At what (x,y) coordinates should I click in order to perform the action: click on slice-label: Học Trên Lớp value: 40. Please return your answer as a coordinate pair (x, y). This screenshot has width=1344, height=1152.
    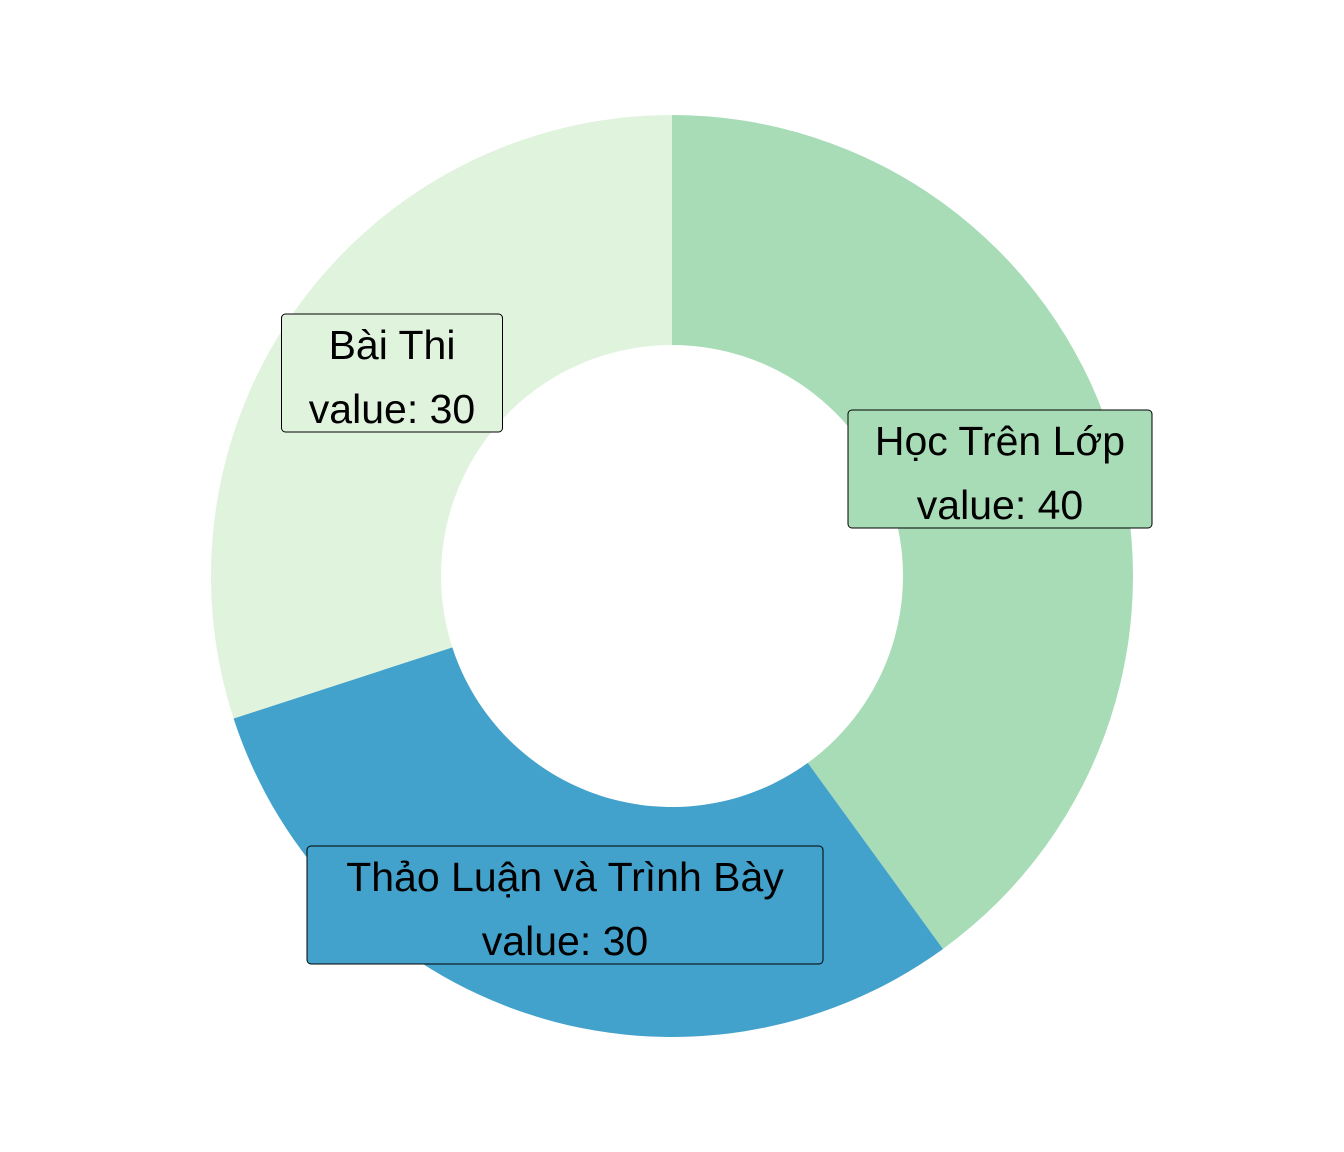
    Looking at the image, I should click on (1000, 469).